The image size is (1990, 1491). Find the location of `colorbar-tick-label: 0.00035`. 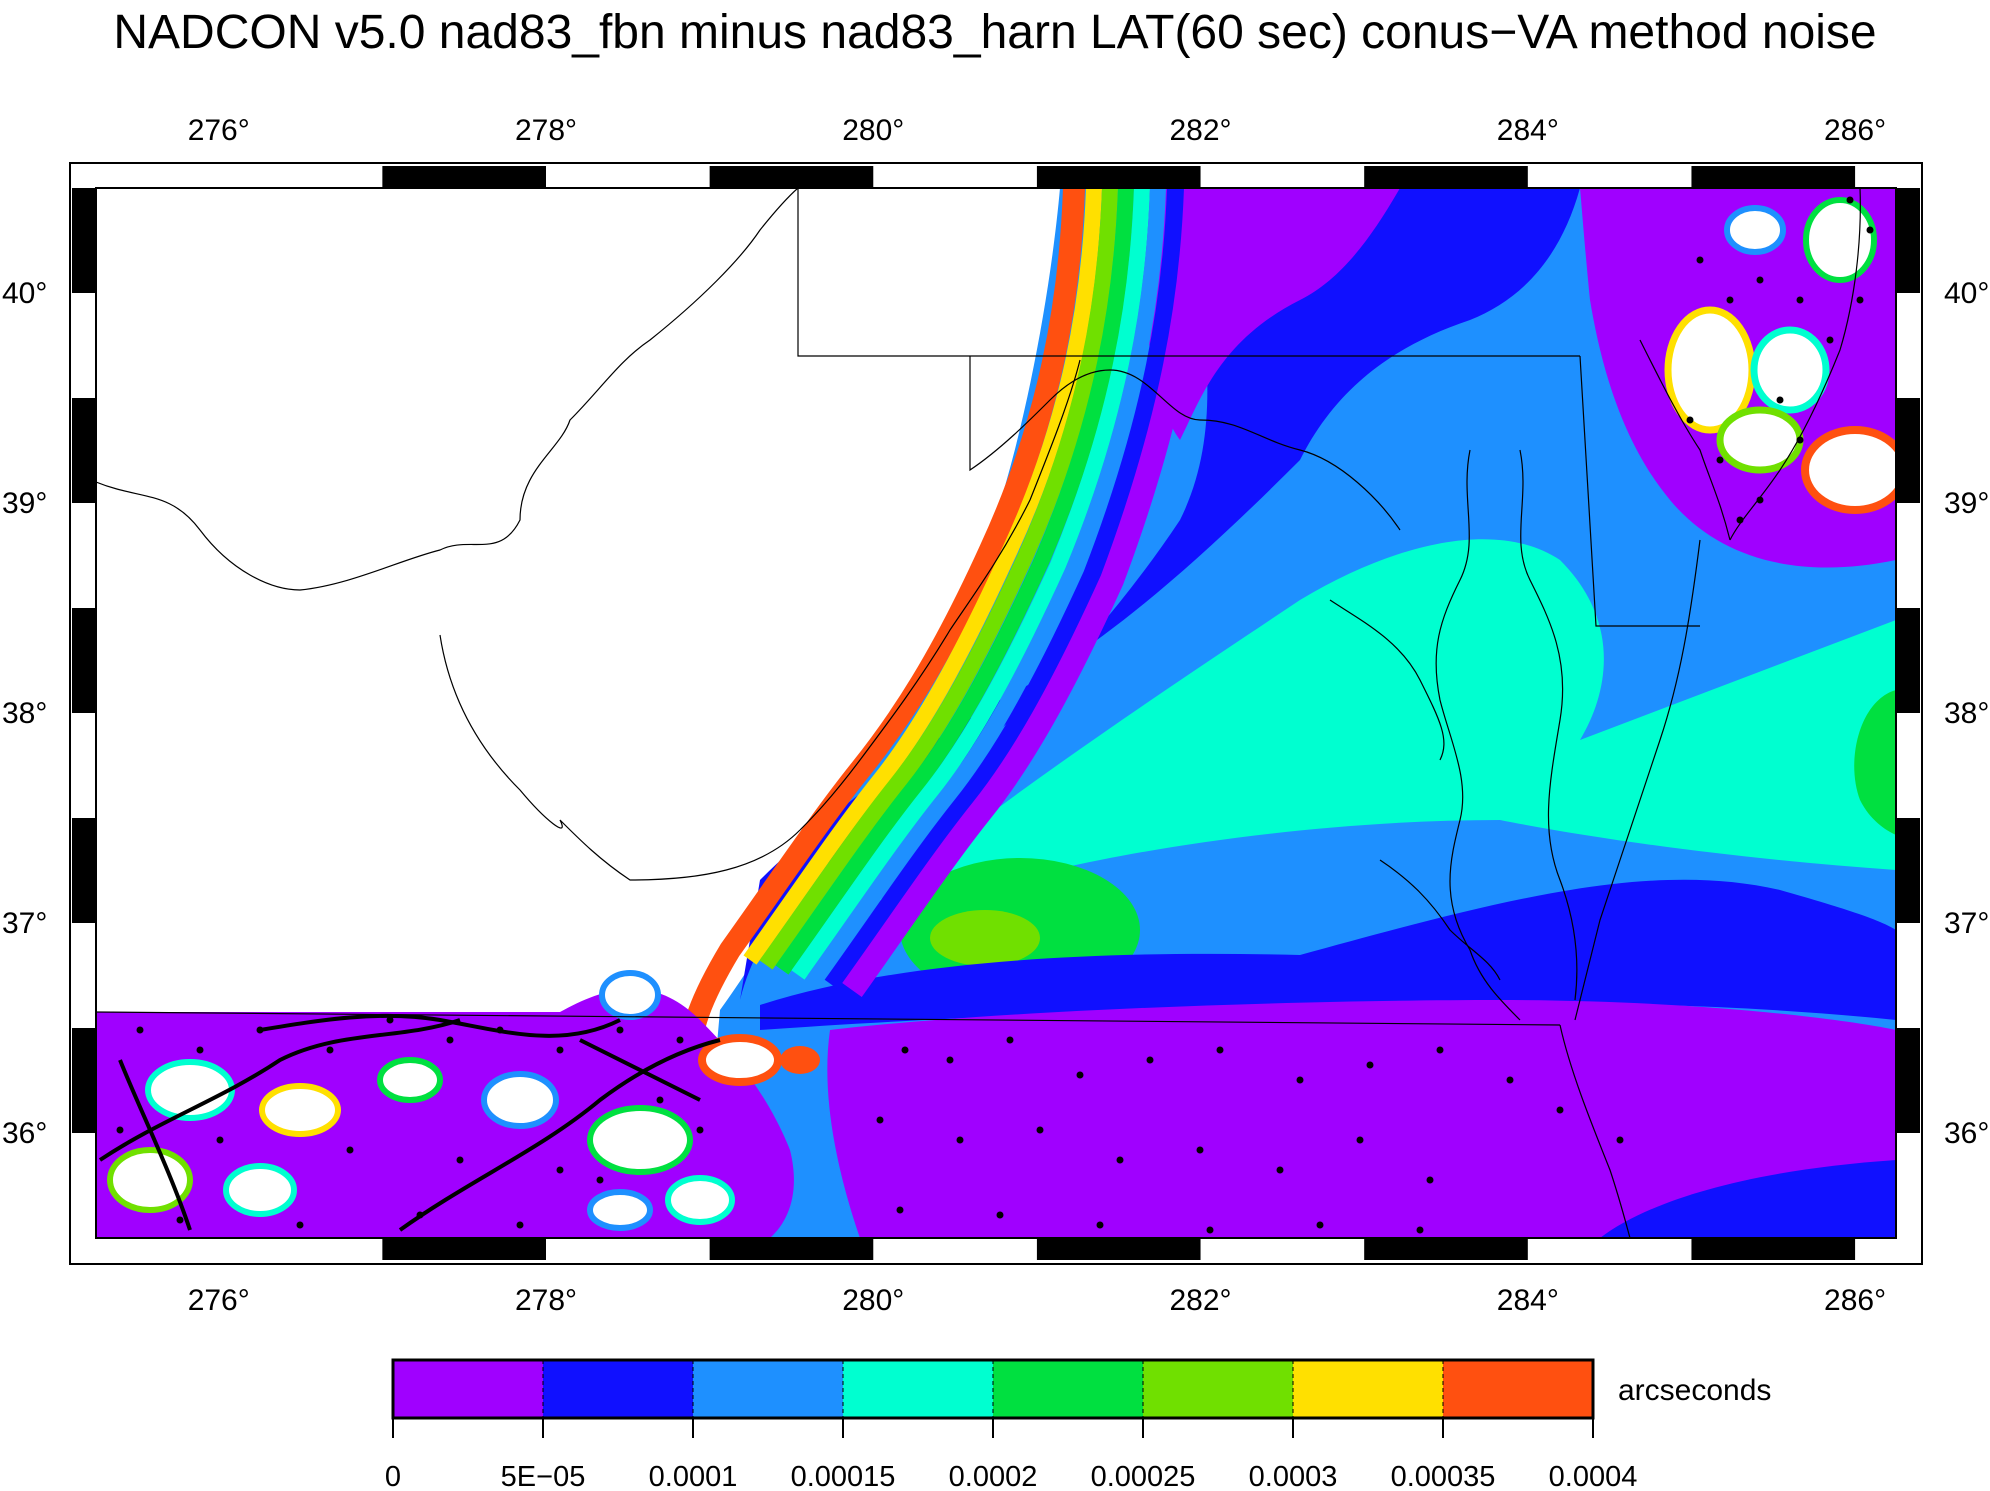

colorbar-tick-label: 0.00035 is located at coordinates (1443, 1476).